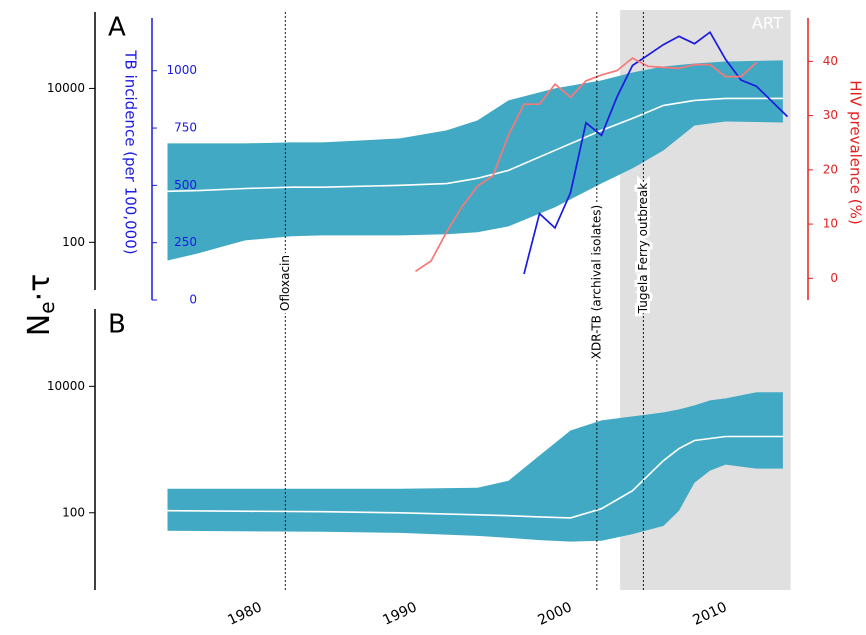 This screenshot has height=635, width=866. I want to click on event-label: Ofloxacin, so click(285, 283).